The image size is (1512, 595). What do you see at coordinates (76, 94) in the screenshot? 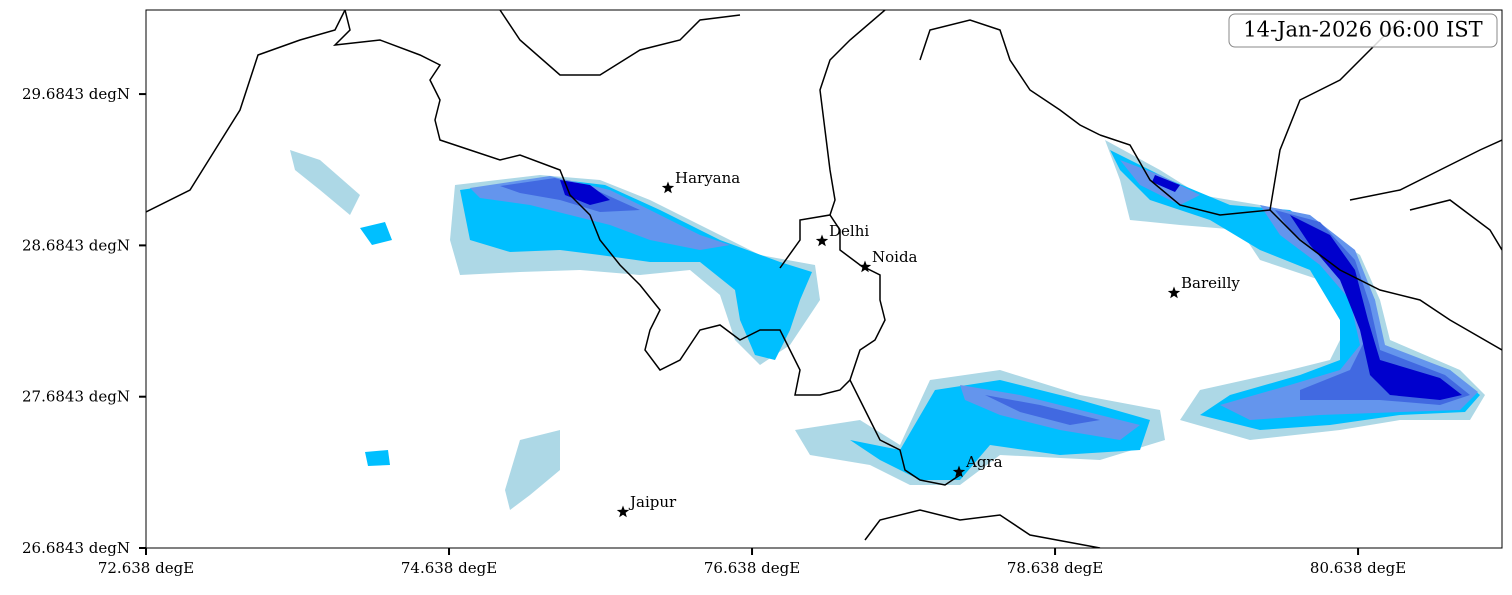
I see `y-tick-label: 29.6843 degN` at bounding box center [76, 94].